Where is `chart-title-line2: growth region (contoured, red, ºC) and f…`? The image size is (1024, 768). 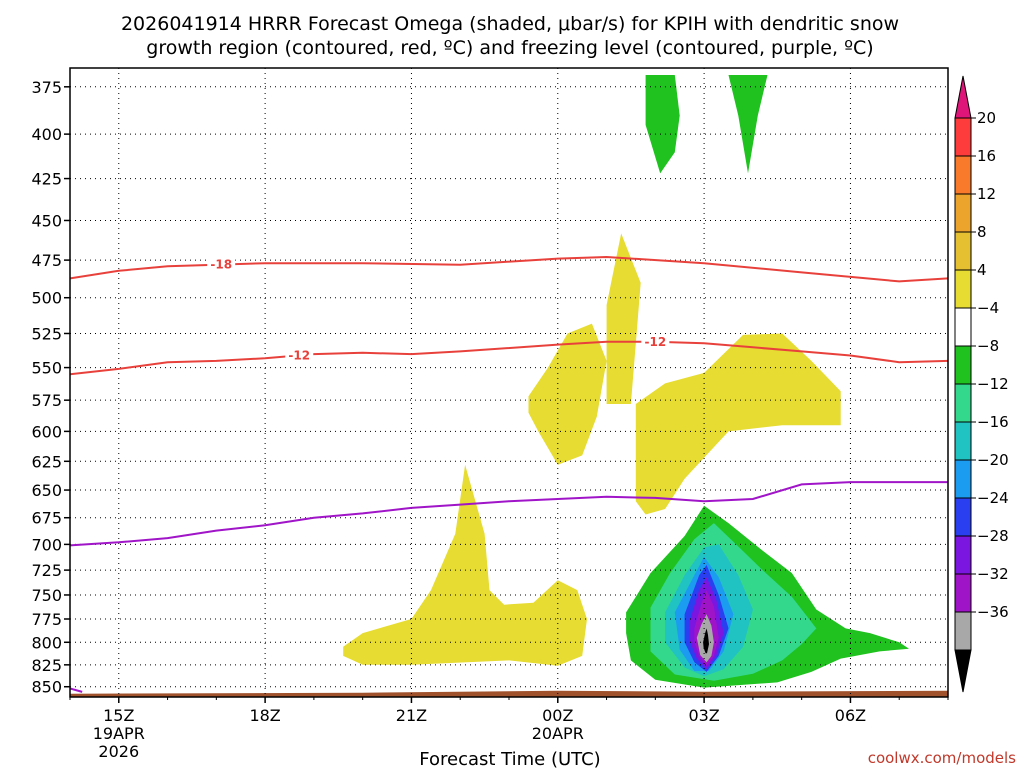 chart-title-line2: growth region (contoured, red, ºC) and f… is located at coordinates (509, 48).